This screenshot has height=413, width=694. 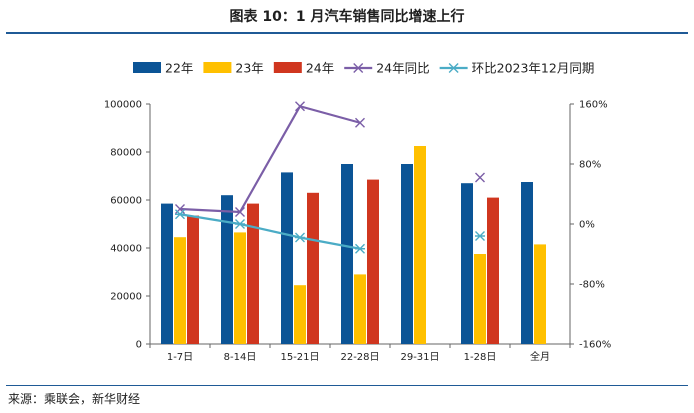 I want to click on source-rule, so click(x=347, y=385).